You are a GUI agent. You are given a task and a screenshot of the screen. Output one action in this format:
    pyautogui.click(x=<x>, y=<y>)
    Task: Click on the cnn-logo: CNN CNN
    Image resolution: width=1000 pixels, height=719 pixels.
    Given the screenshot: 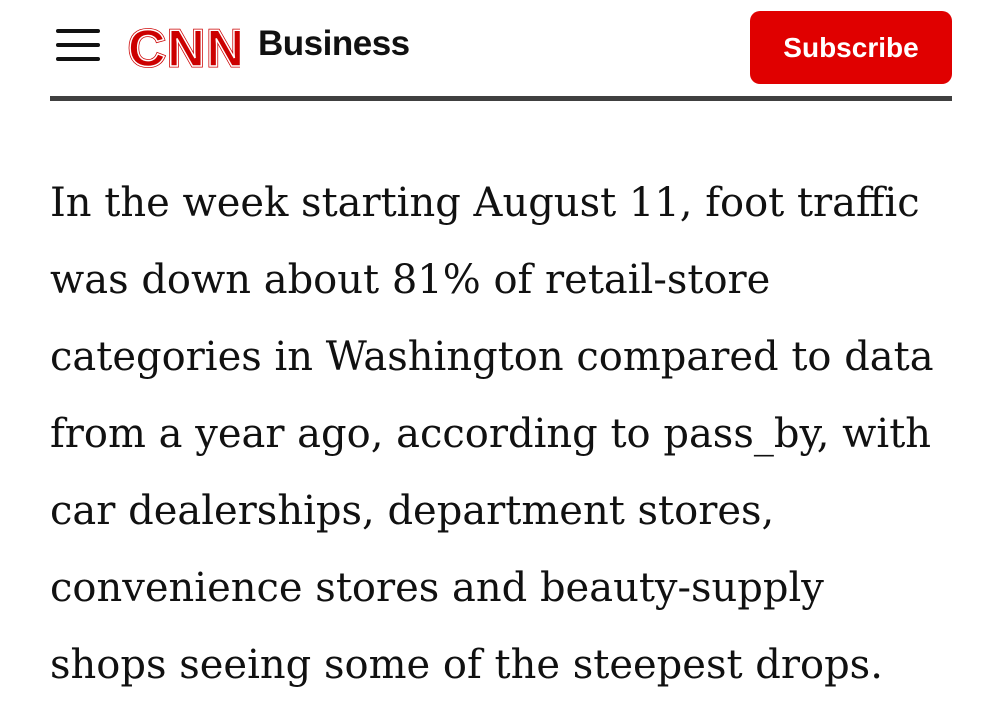 What is the action you would take?
    pyautogui.click(x=183, y=47)
    